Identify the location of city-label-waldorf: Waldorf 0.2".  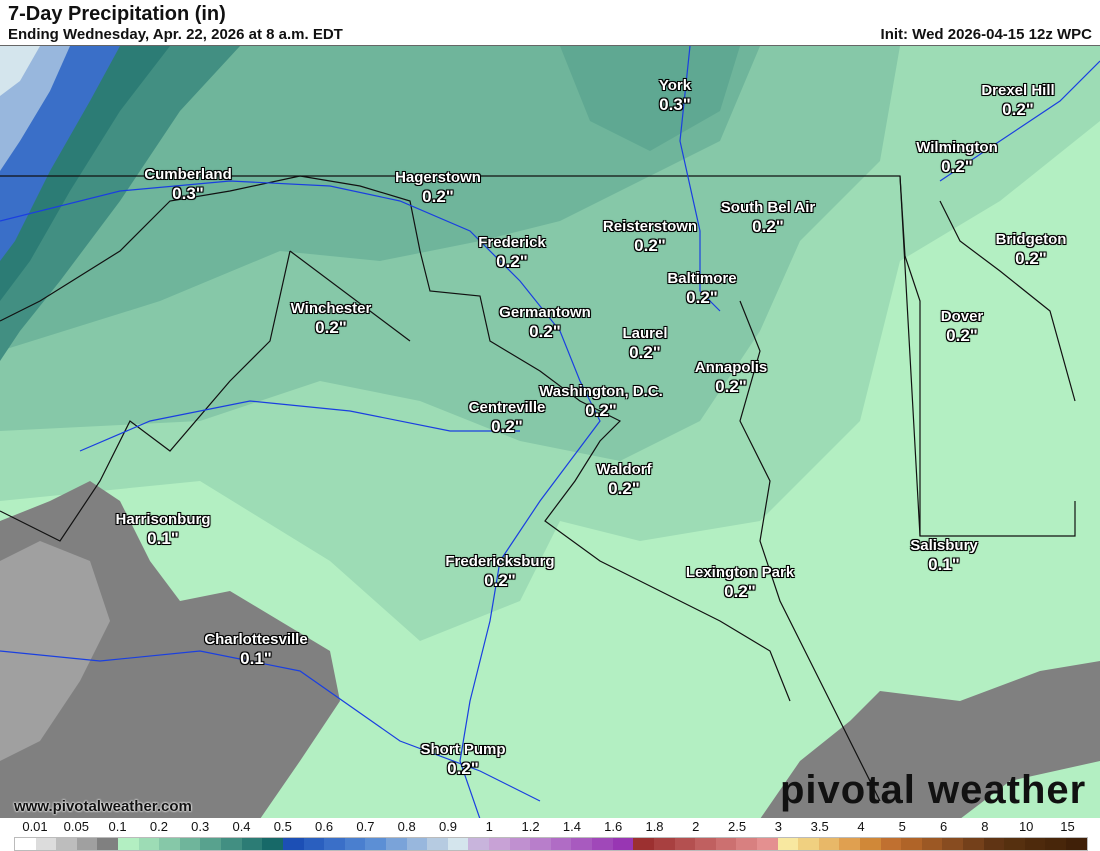
(623, 479).